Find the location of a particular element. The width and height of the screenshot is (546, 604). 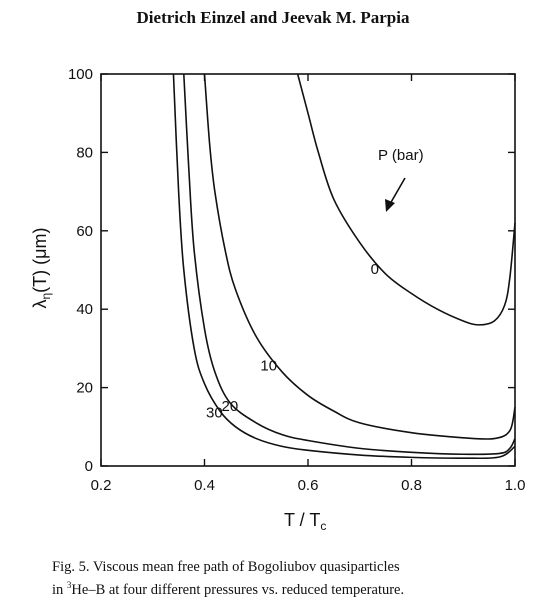

y-tick-label: 0 is located at coordinates (89, 466).